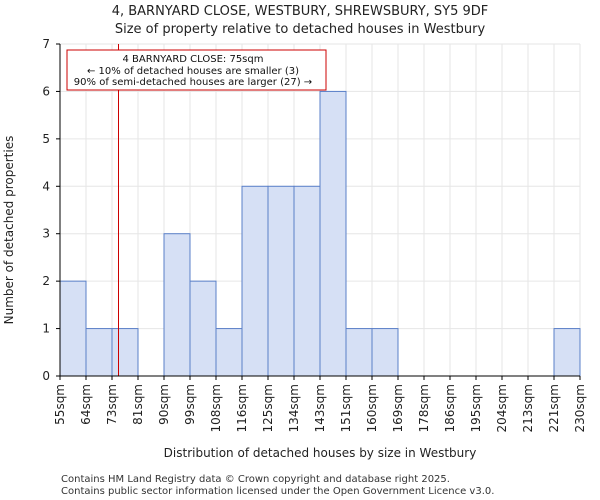 The width and height of the screenshot is (600, 500). Describe the element at coordinates (9, 230) in the screenshot. I see `y-axis-label: Number of detached properties` at that location.